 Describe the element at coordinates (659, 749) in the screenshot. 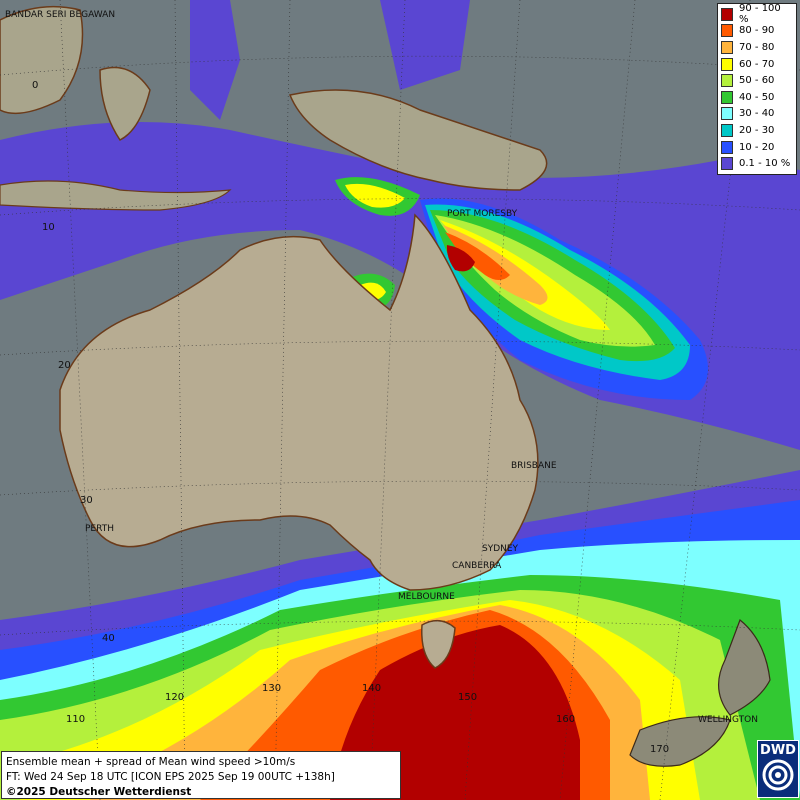

I see `lon-label-170: 170` at that location.